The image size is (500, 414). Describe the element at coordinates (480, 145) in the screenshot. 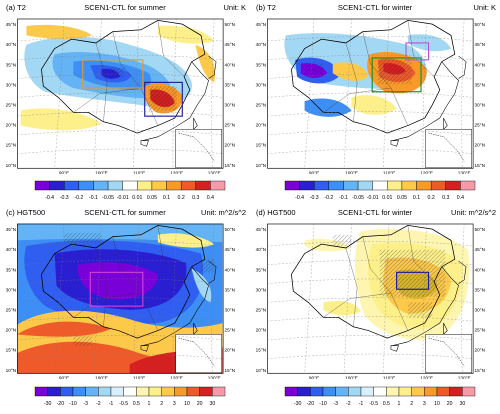

I see `lat-label-right: 20°N` at that location.